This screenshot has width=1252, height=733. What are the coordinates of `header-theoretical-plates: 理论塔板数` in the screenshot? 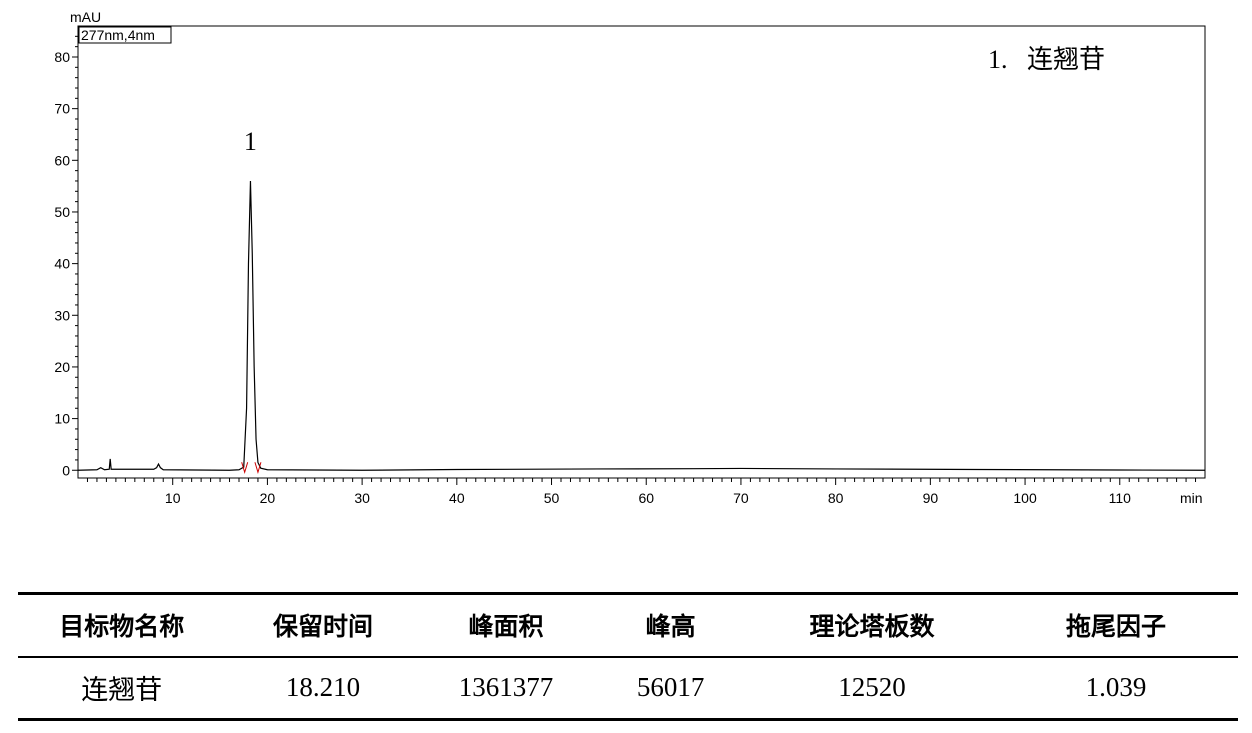 It's located at (871, 625).